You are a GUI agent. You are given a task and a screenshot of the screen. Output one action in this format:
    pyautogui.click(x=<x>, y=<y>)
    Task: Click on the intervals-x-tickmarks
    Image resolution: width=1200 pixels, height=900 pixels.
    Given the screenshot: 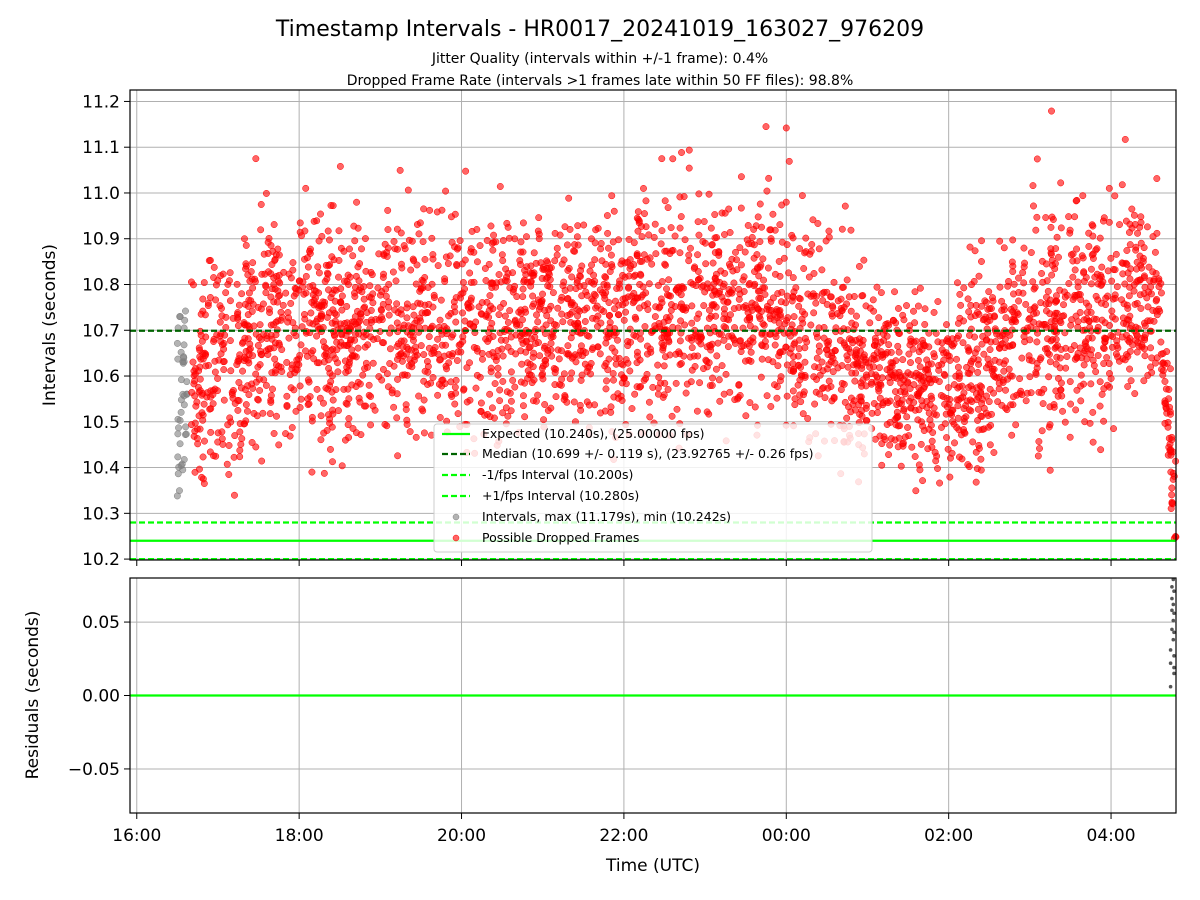 What is the action you would take?
    pyautogui.click(x=624, y=563)
    